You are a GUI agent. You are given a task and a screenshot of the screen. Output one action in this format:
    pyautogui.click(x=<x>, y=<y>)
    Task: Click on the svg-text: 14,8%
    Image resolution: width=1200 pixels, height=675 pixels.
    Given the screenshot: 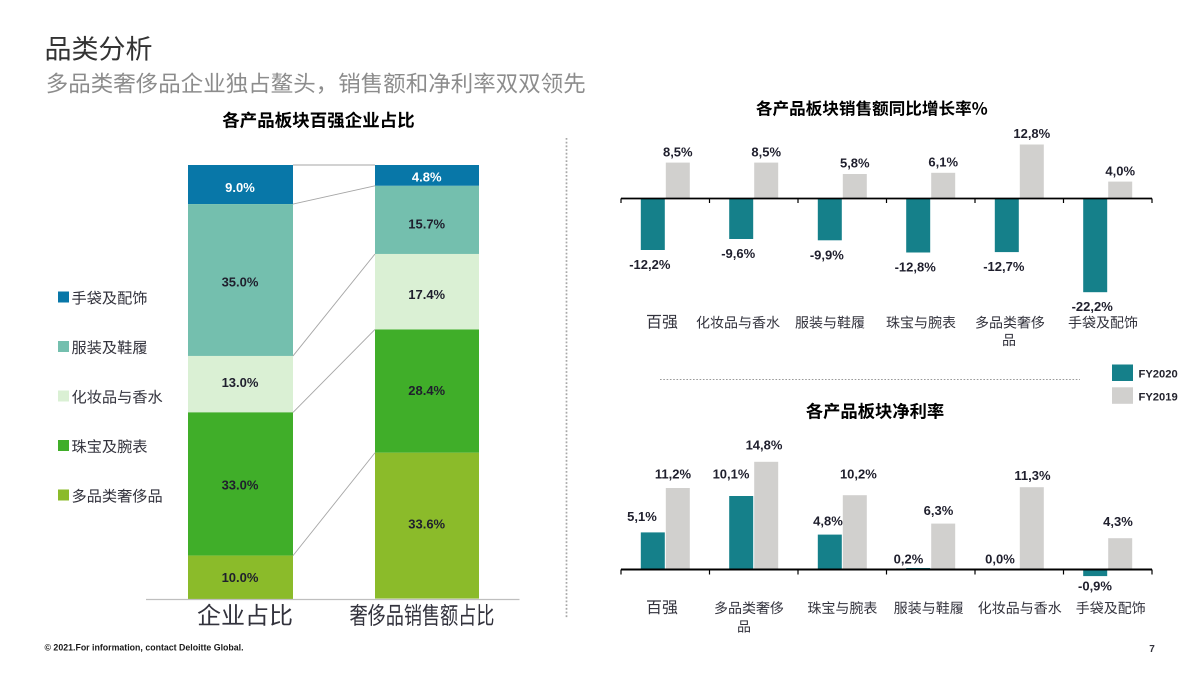 What is the action you would take?
    pyautogui.click(x=764, y=445)
    